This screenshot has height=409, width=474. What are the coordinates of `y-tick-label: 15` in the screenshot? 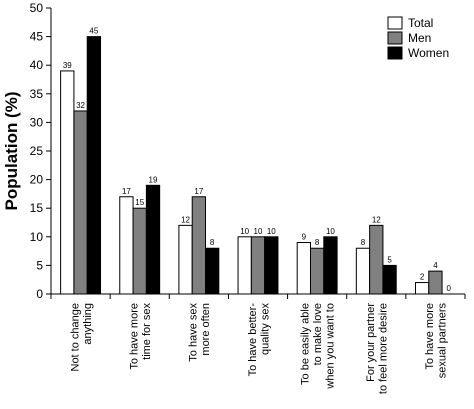 It's located at (37, 208).